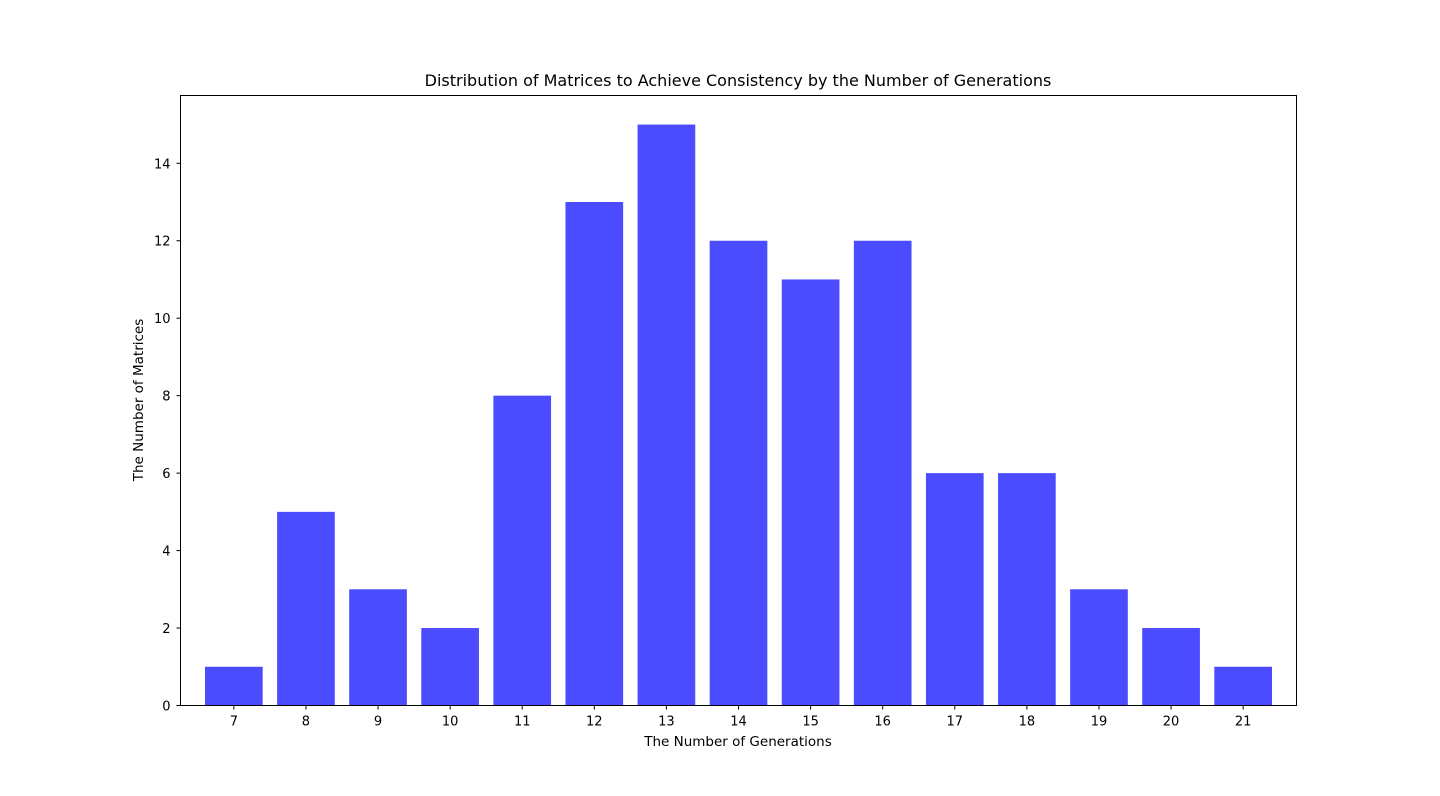 Image resolution: width=1440 pixels, height=796 pixels. I want to click on y-axis-ticks: 0 2 4 6 8 10 12 14, so click(167, 436).